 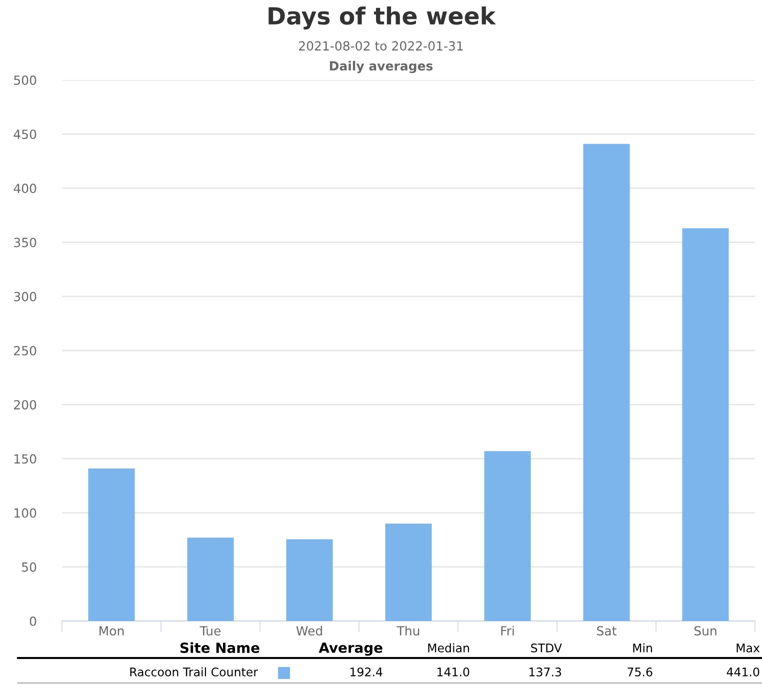 What do you see at coordinates (743, 671) in the screenshot?
I see `text: 441.0` at bounding box center [743, 671].